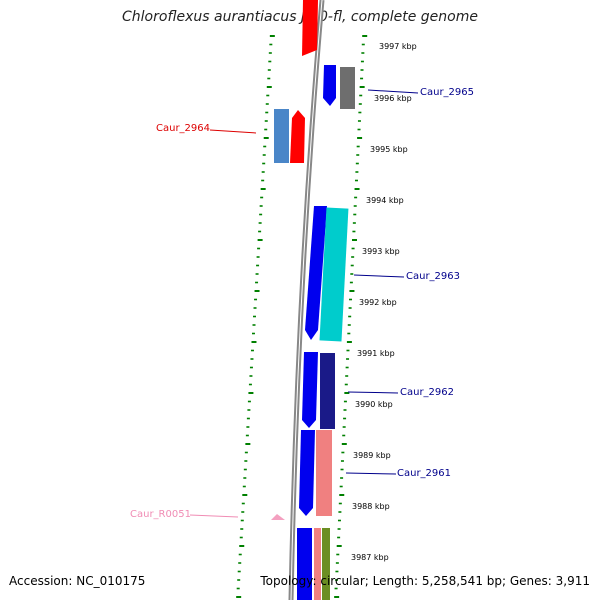  What do you see at coordinates (372, 455) in the screenshot?
I see `ruler-label-3989: 3989 kbp` at bounding box center [372, 455].